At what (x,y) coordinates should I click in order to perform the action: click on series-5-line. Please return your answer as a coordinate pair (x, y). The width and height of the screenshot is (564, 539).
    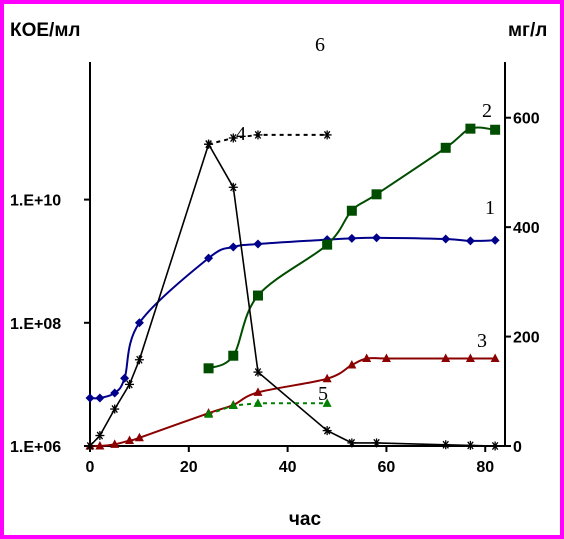
    Looking at the image, I should click on (268, 409).